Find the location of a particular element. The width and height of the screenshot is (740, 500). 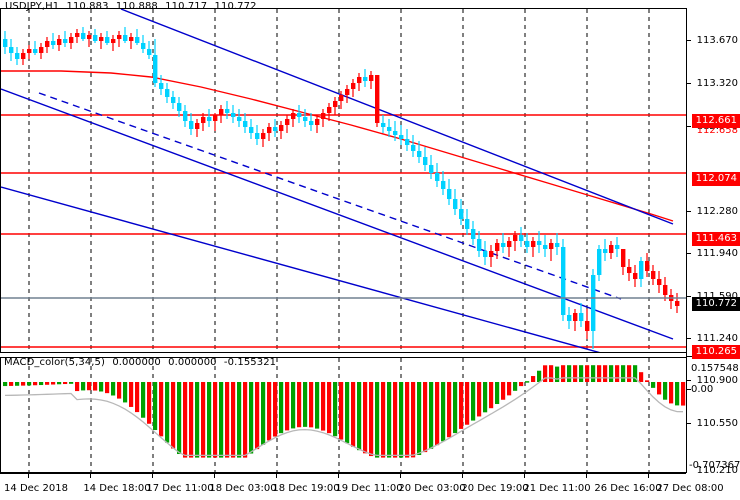

price-tag-111-463: 111.463 is located at coordinates (715, 239).